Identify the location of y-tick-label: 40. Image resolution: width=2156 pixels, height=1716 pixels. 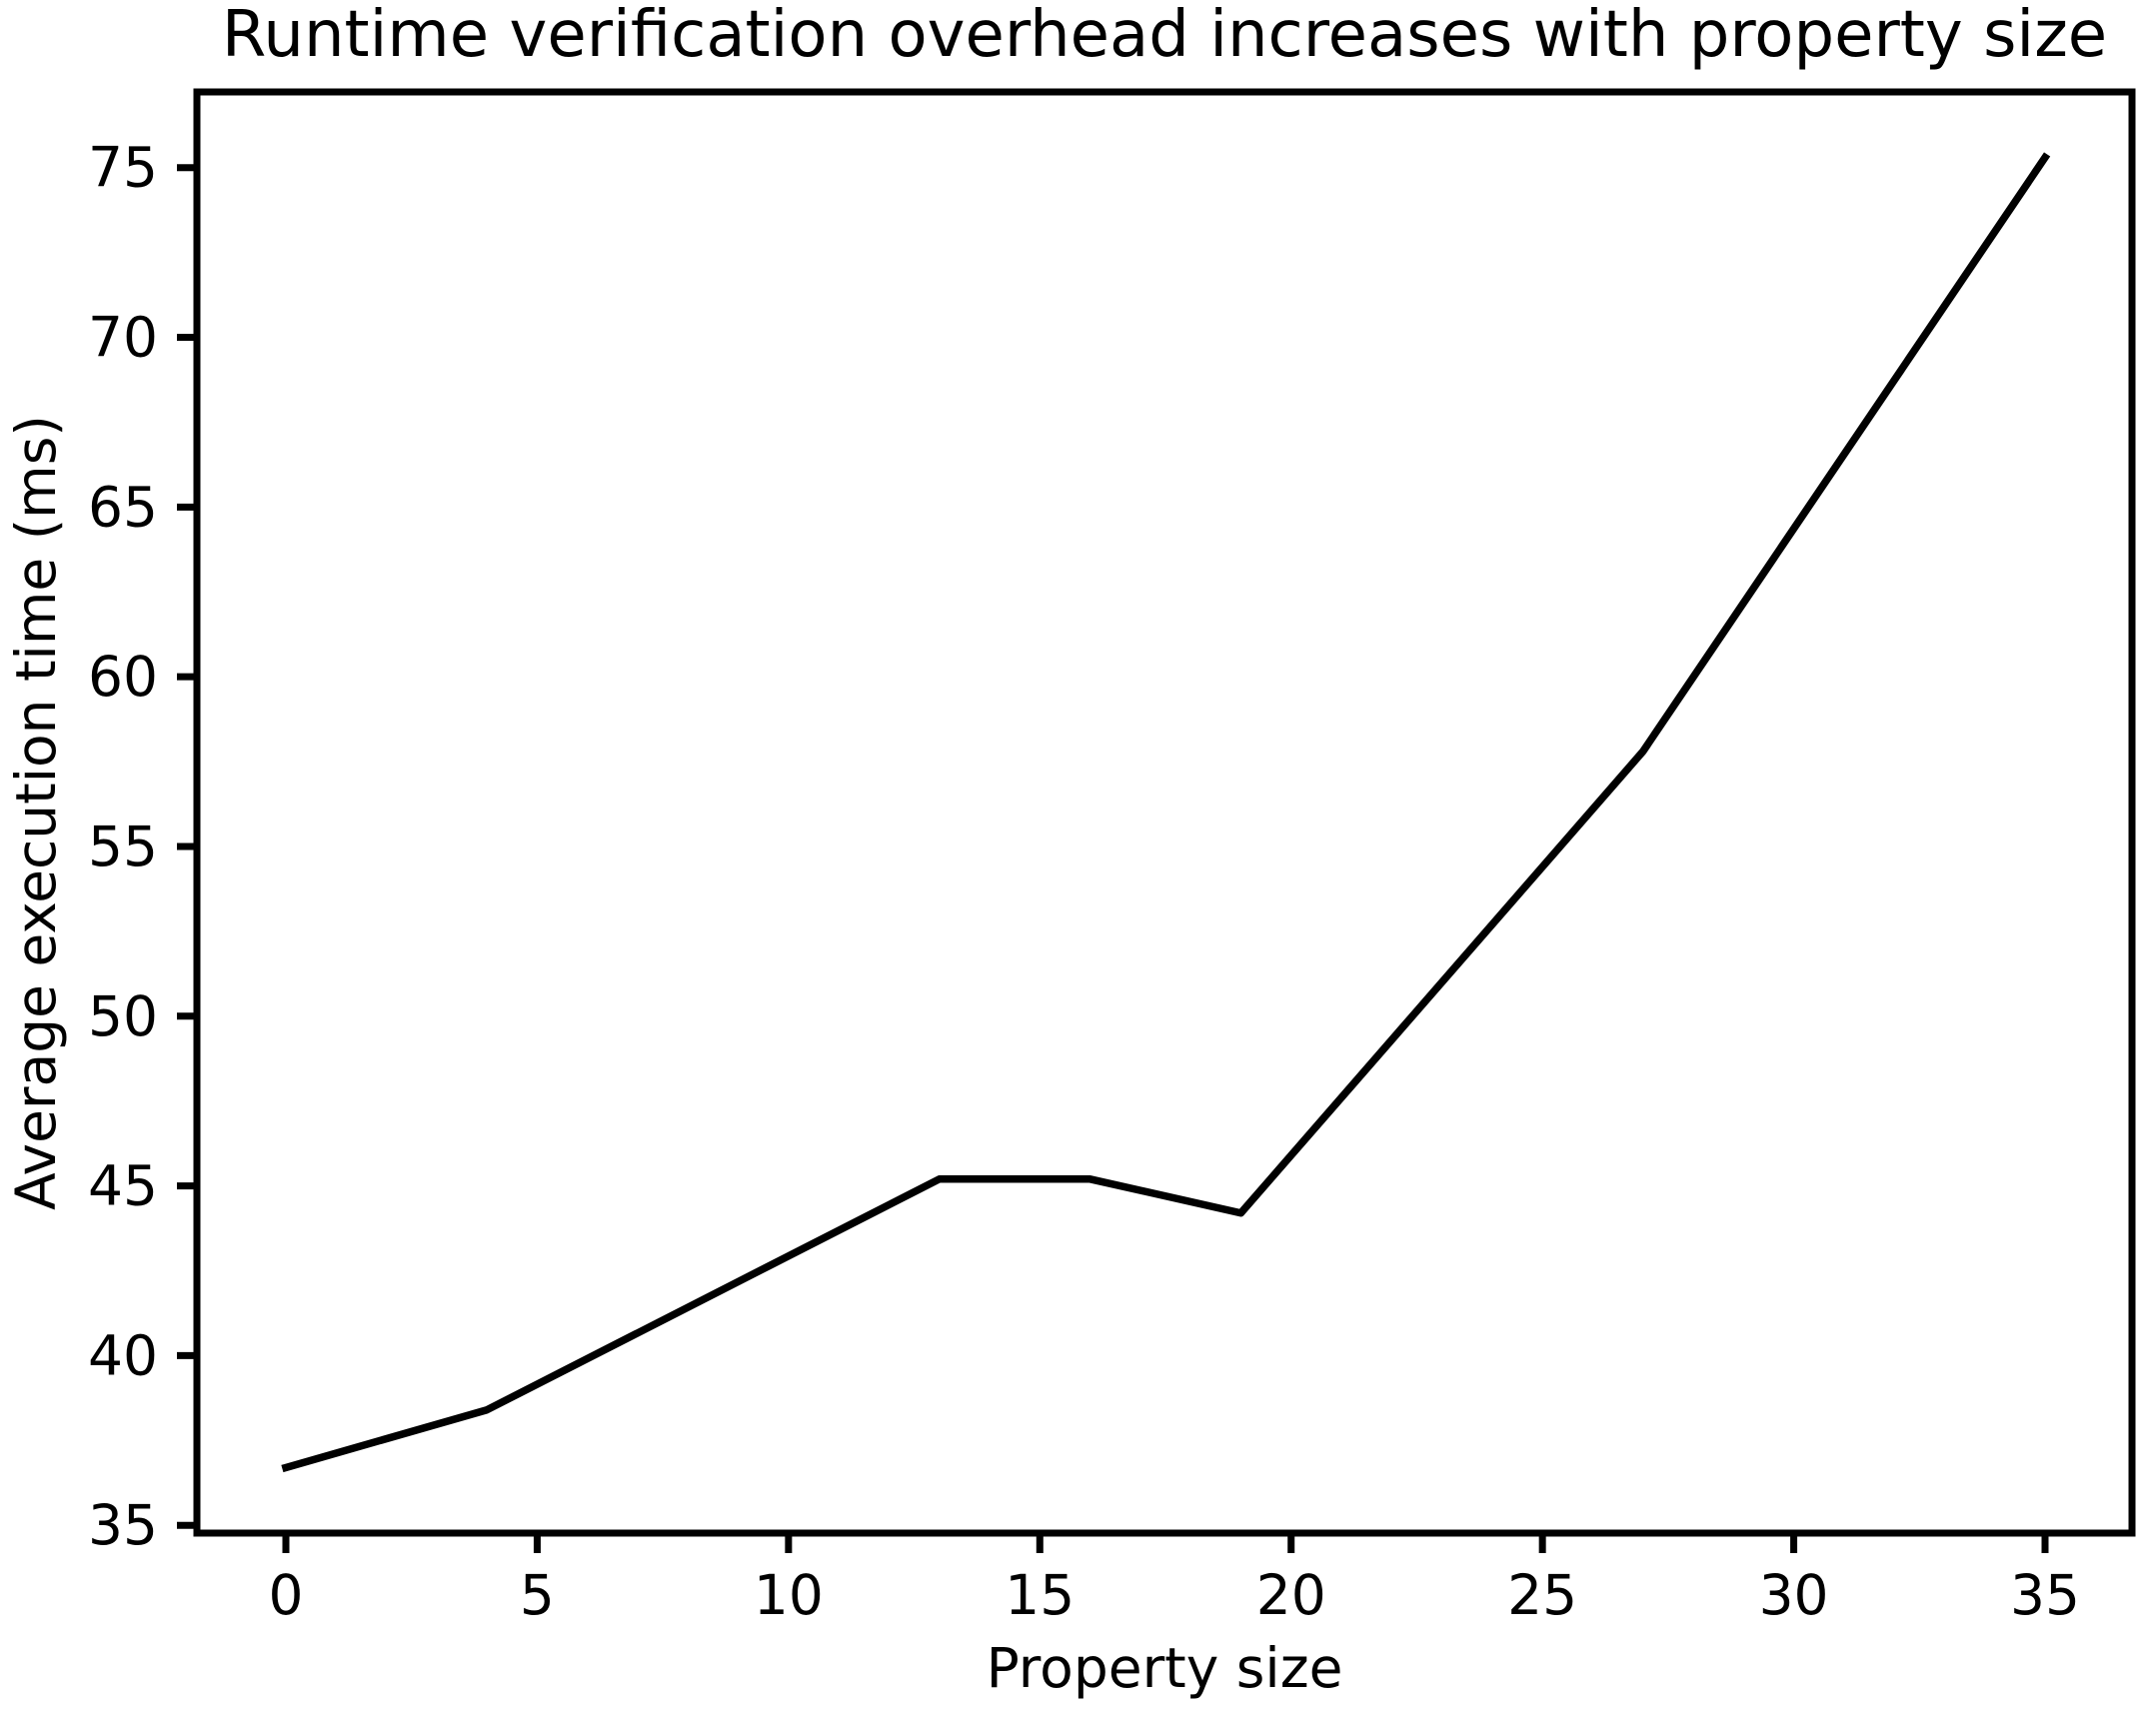
(123, 1355).